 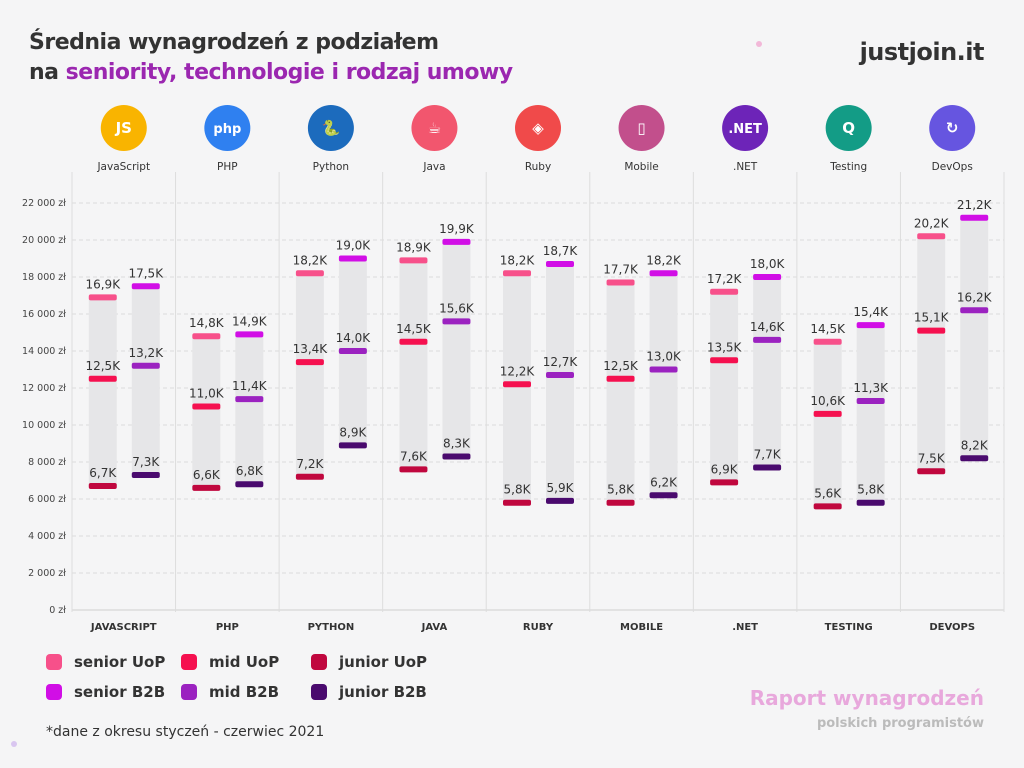 I want to click on legend-label: junior UoP, so click(x=383, y=662).